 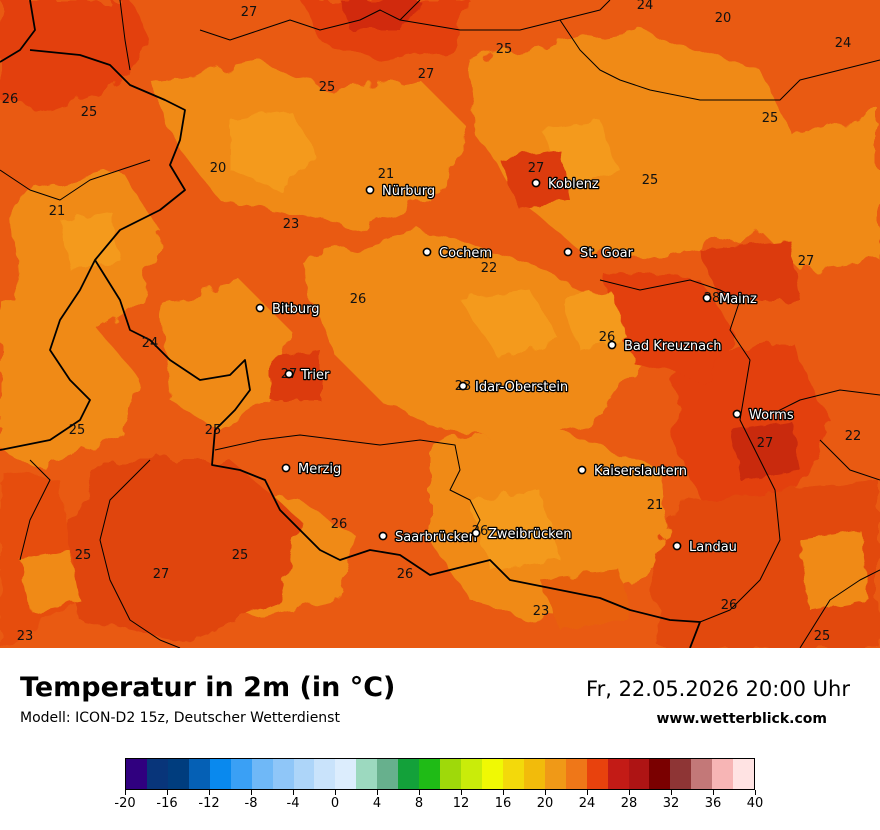 What do you see at coordinates (545, 803) in the screenshot?
I see `colorbar-tick-label: 20` at bounding box center [545, 803].